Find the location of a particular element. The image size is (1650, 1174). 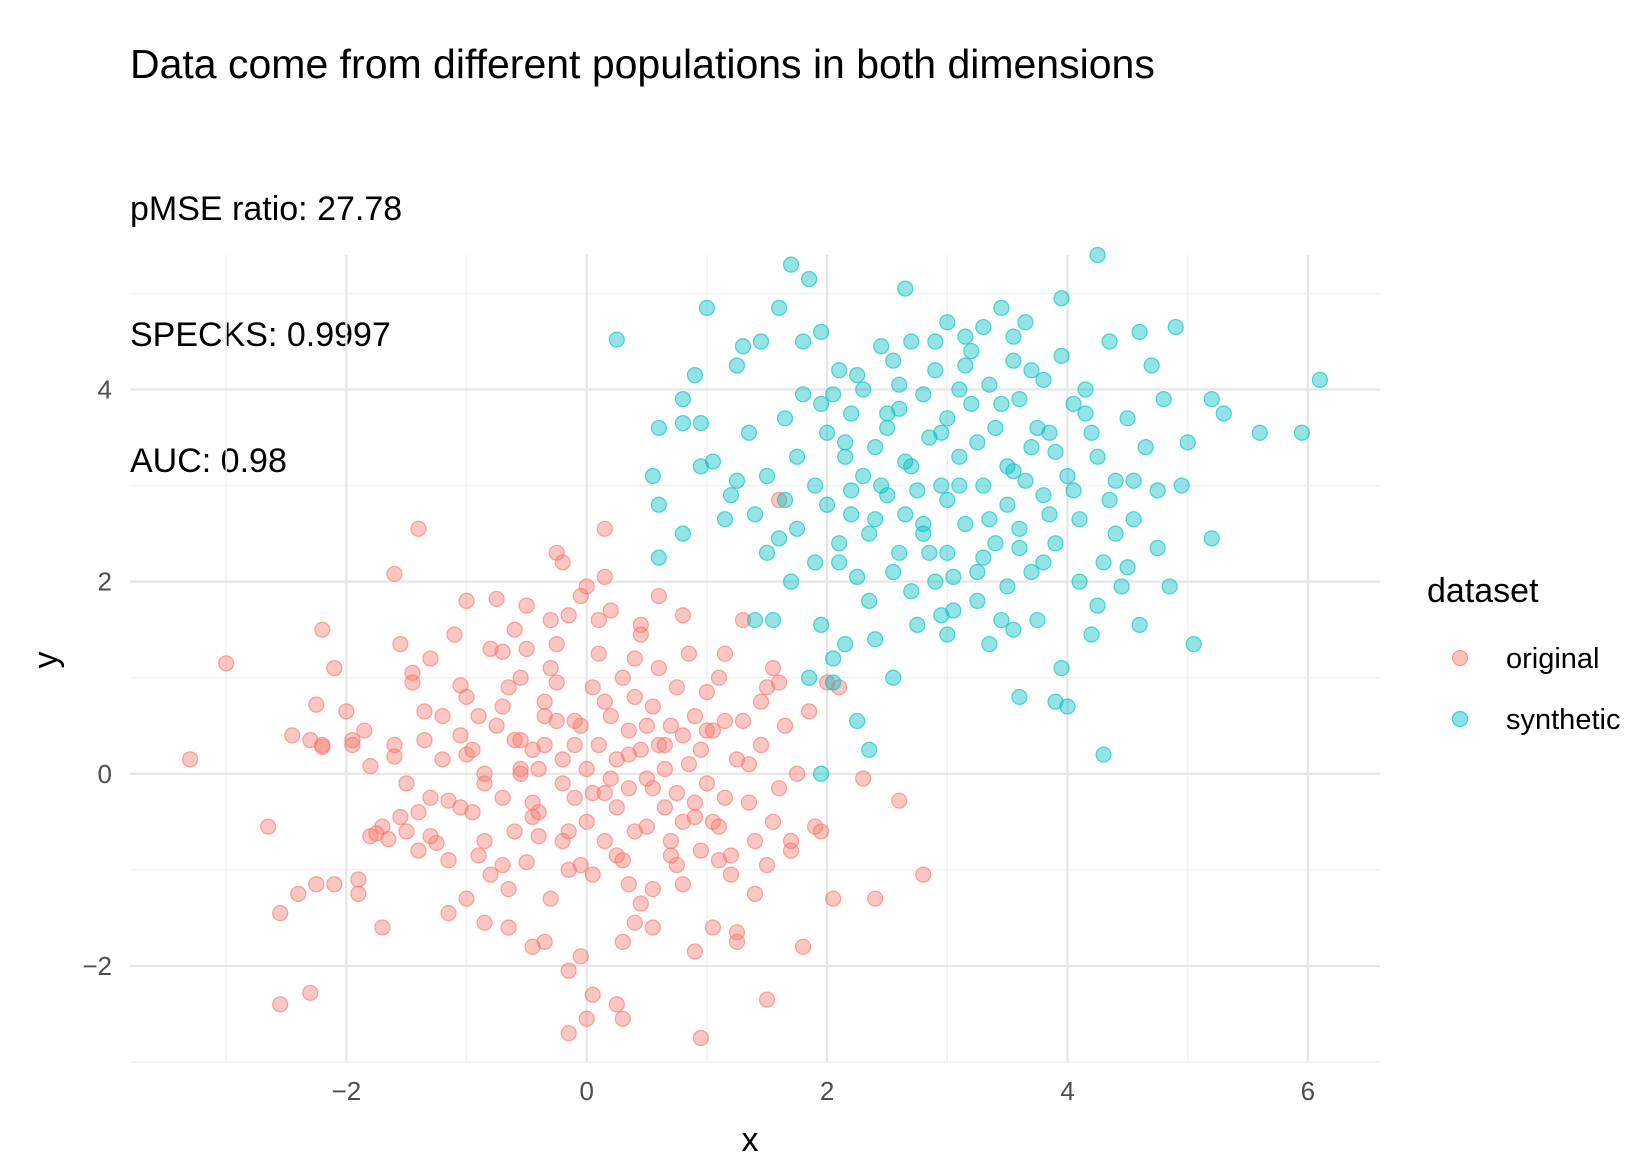

legend-key-original is located at coordinates (1460, 658).